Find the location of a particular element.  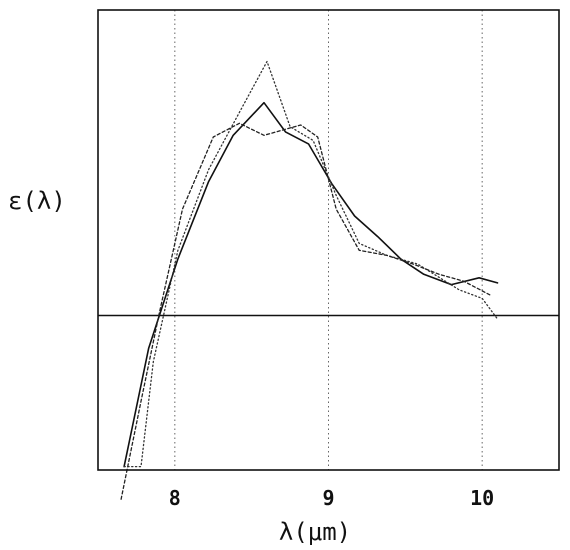

x-tick-label: 8 is located at coordinates (175, 498).